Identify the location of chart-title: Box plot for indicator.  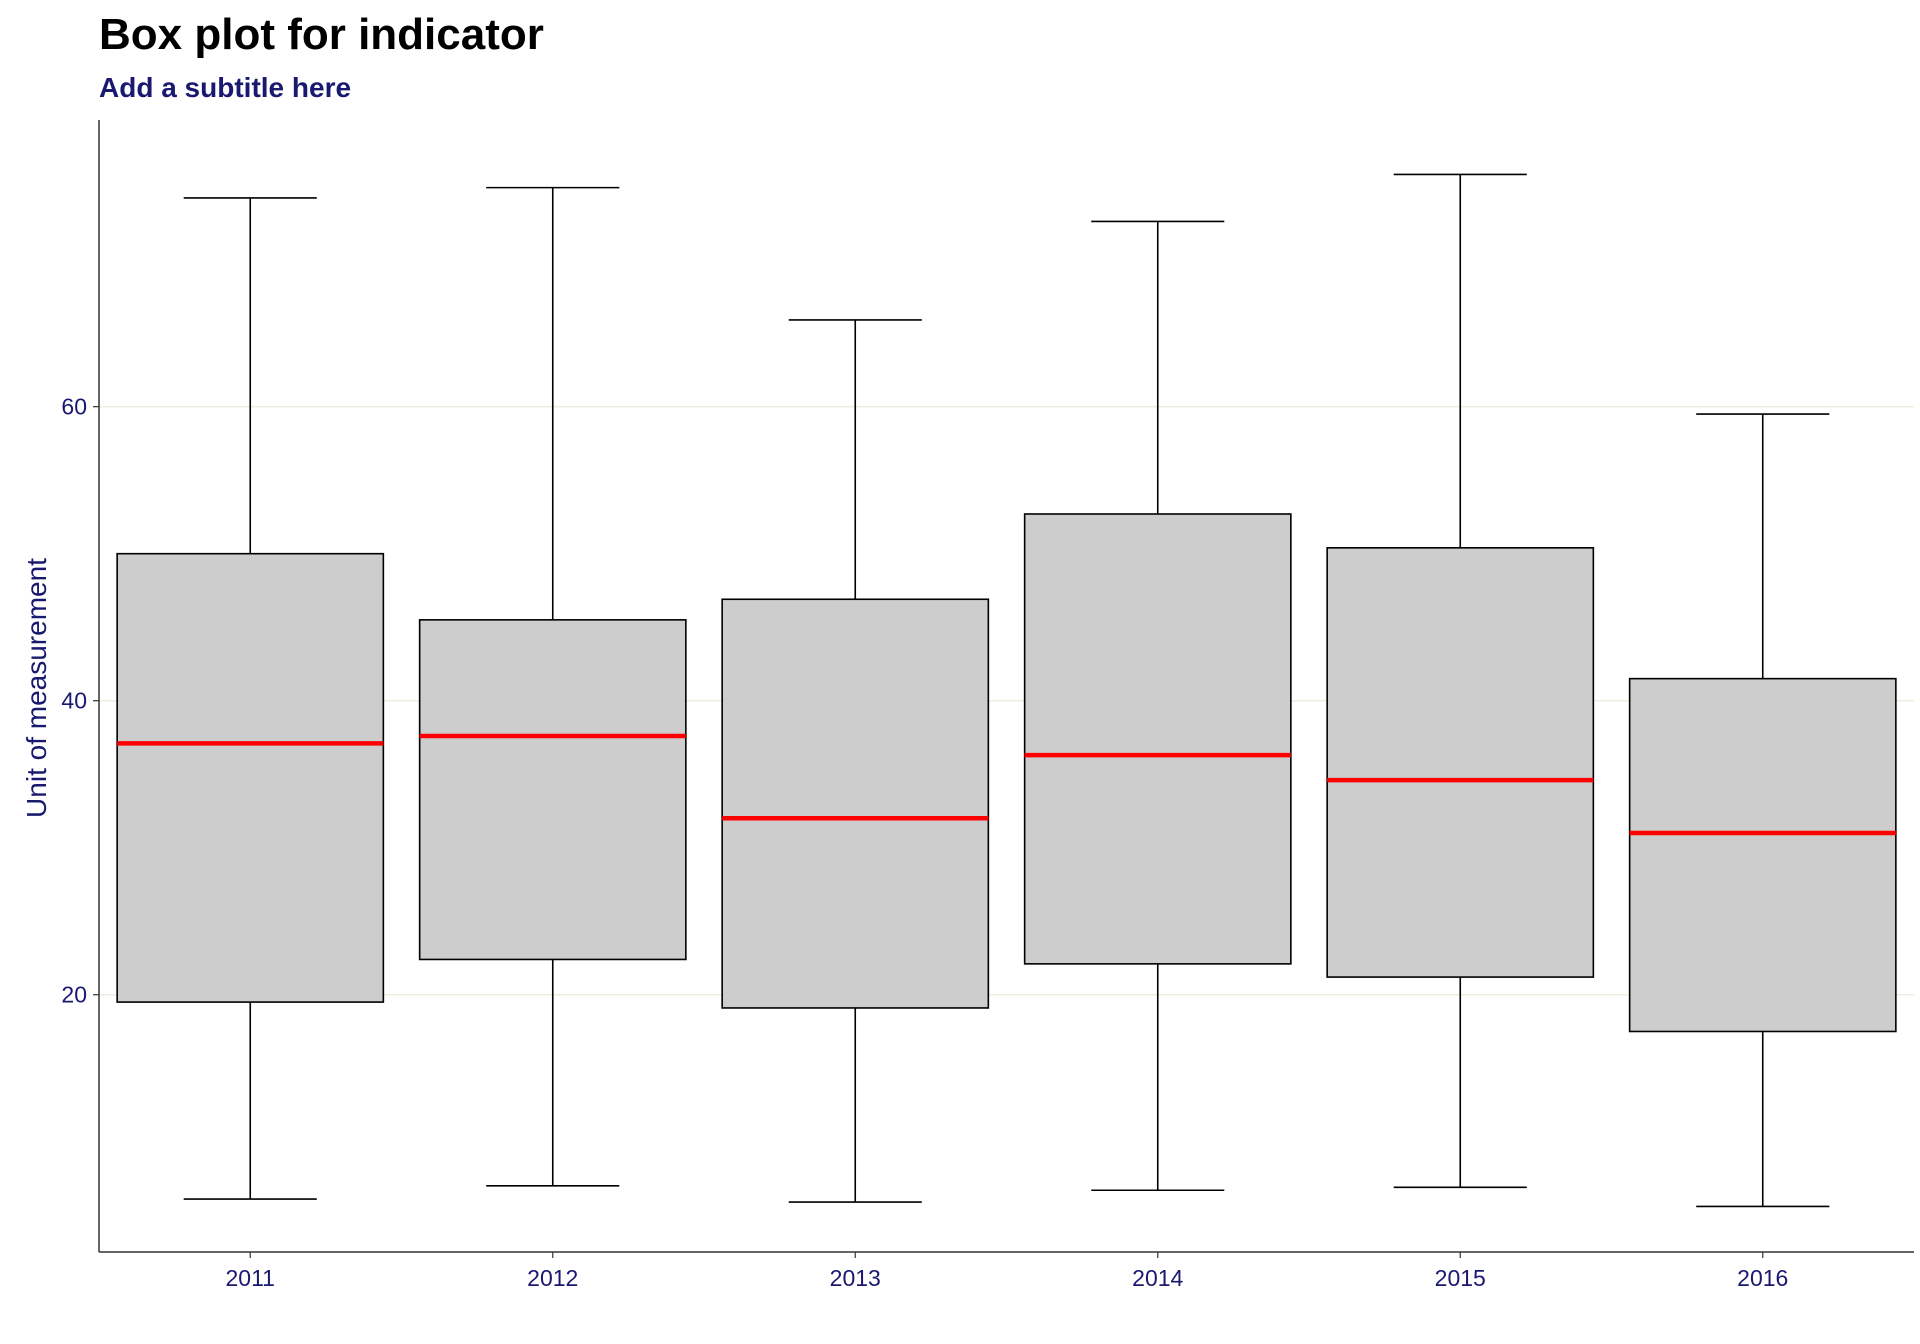
(321, 34).